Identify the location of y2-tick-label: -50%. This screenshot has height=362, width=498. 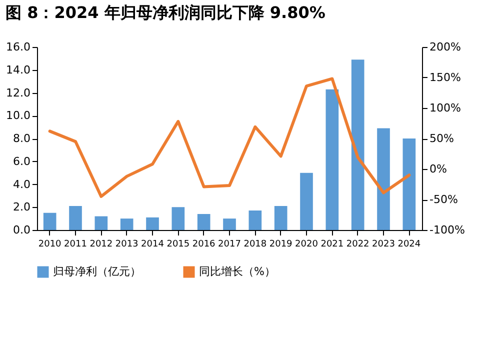
(444, 199).